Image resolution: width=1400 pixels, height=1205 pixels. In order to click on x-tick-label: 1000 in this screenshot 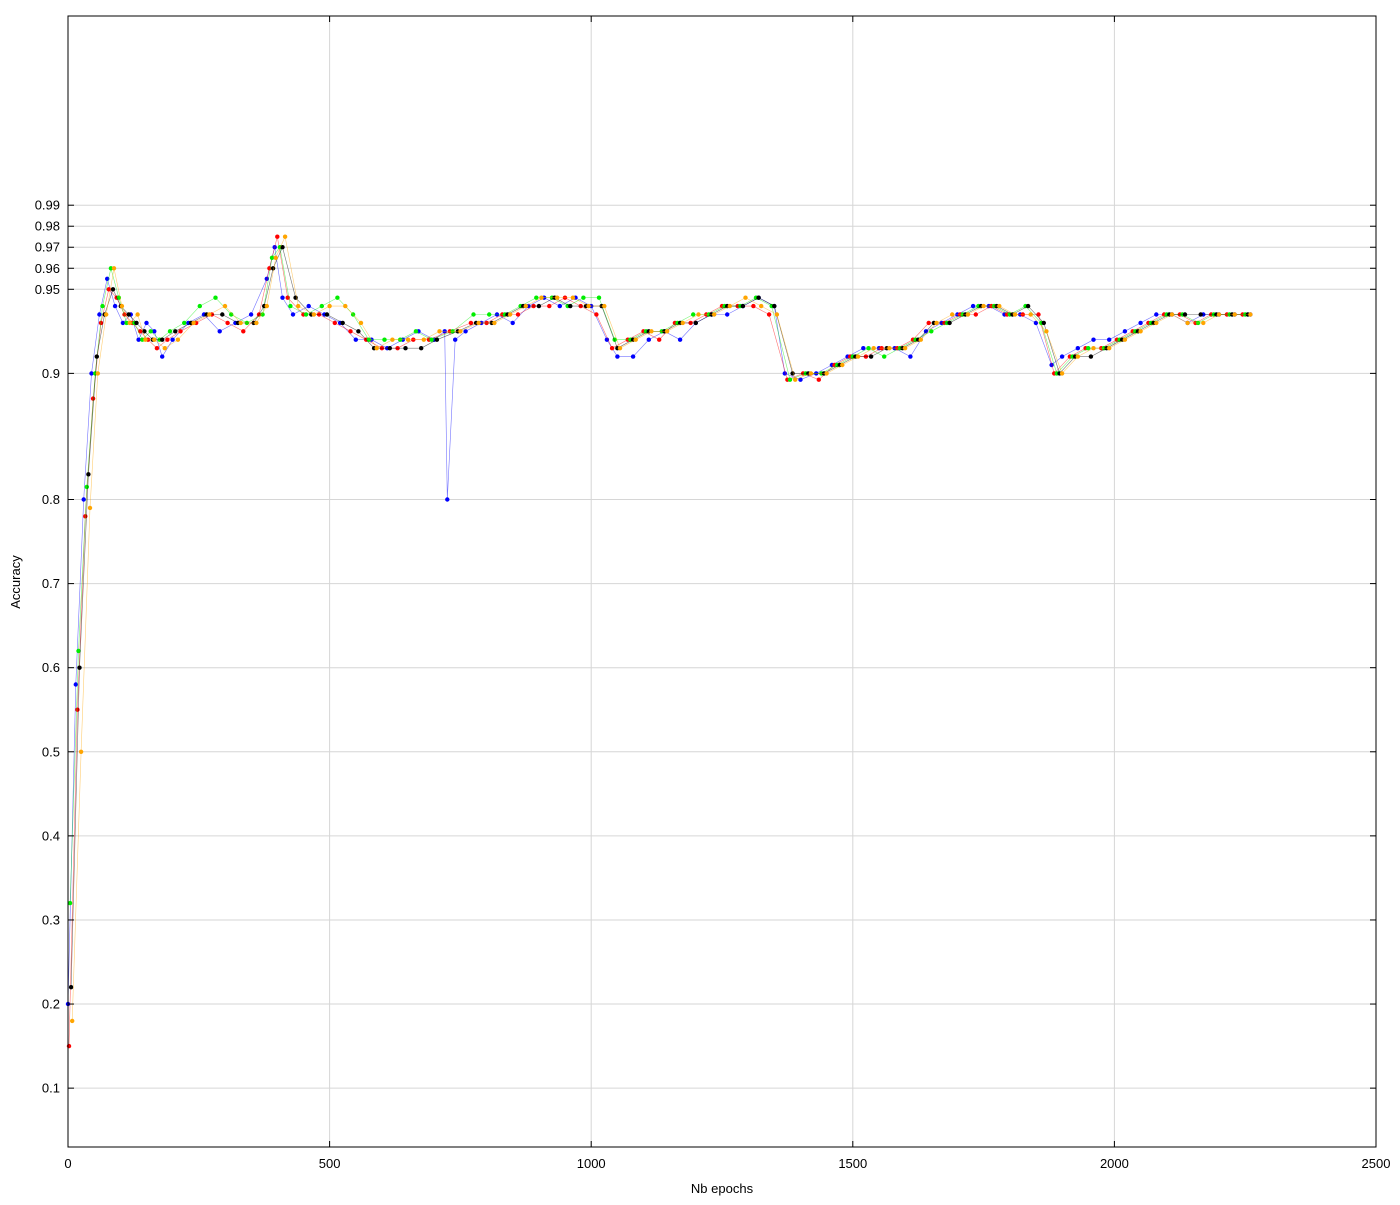, I will do `click(591, 1163)`.